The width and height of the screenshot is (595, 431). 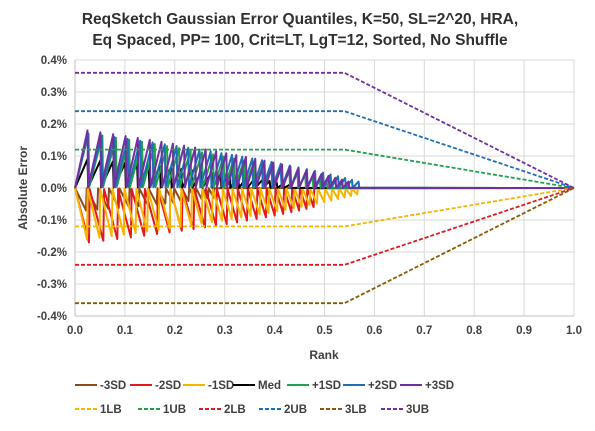 What do you see at coordinates (225, 331) in the screenshot?
I see `x-tick-label: 0.3` at bounding box center [225, 331].